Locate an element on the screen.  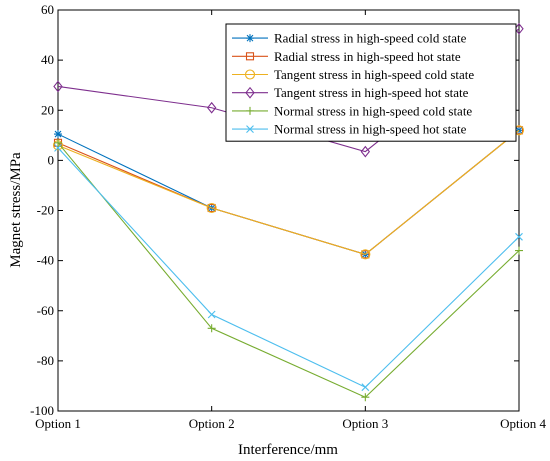
legend-entry: Radial stress in high-speed cold state is located at coordinates (349, 38).